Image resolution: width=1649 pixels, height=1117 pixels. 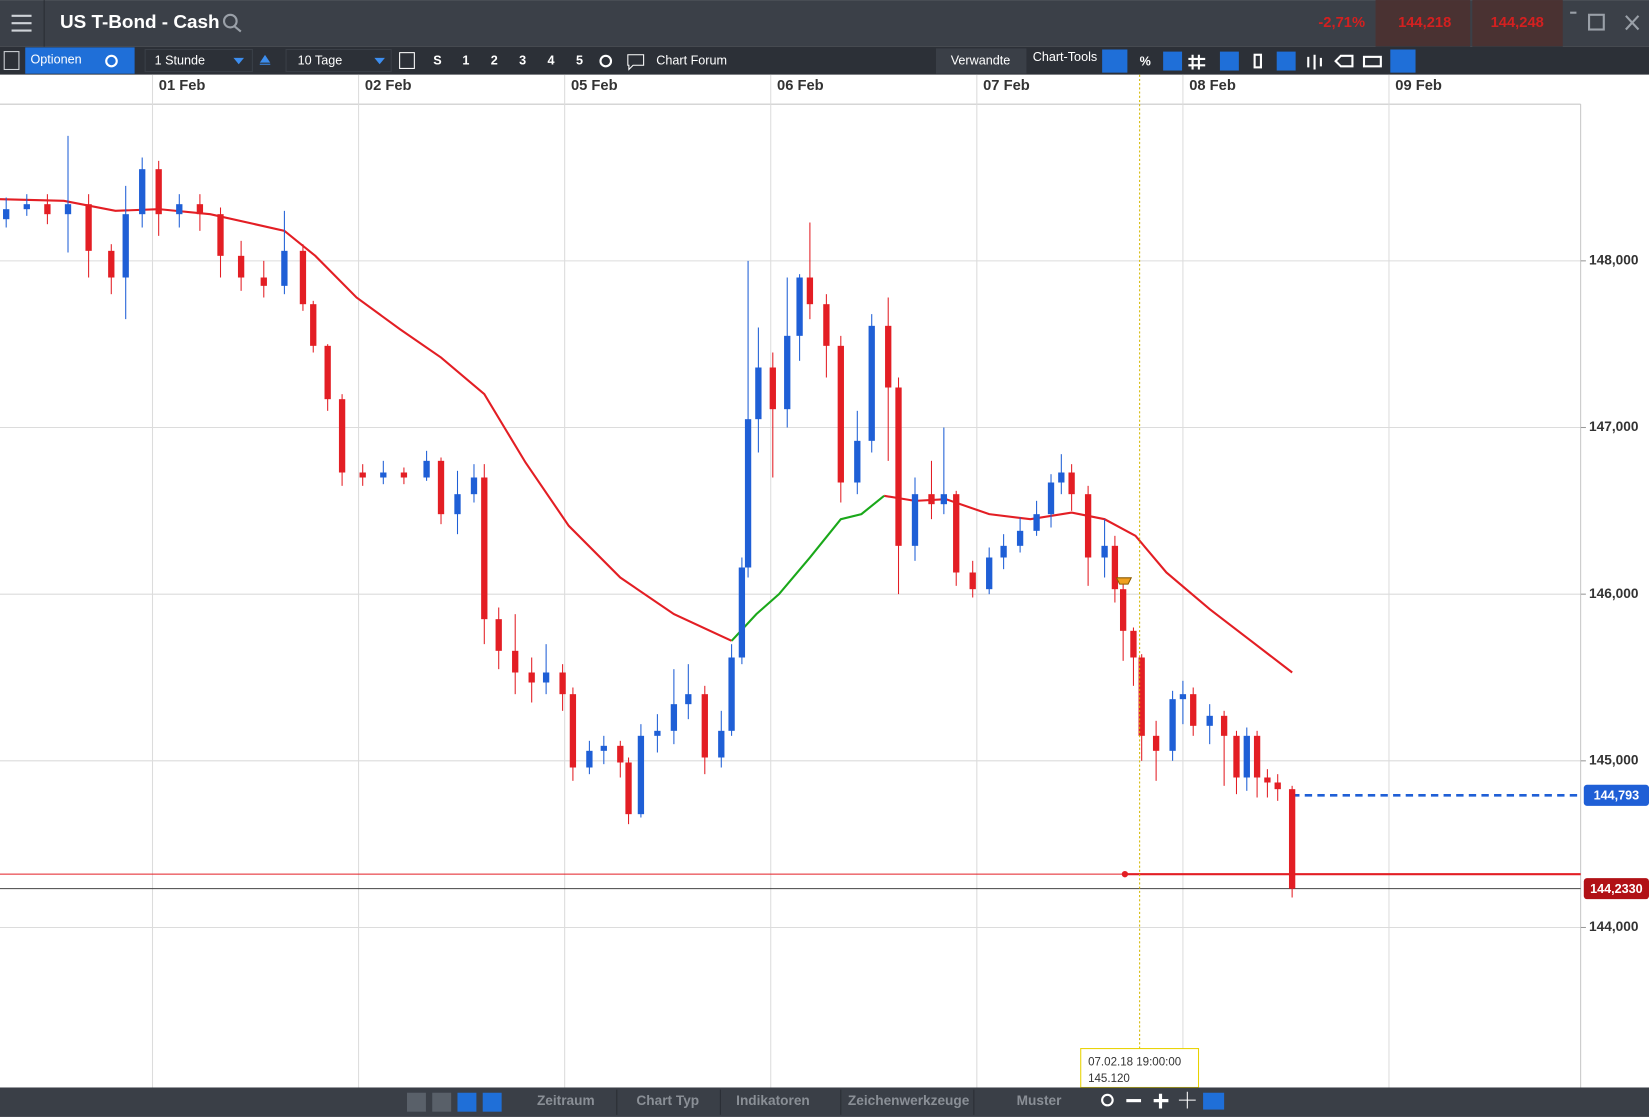 I want to click on x-tick-label: 08 Feb, so click(x=1212, y=86).